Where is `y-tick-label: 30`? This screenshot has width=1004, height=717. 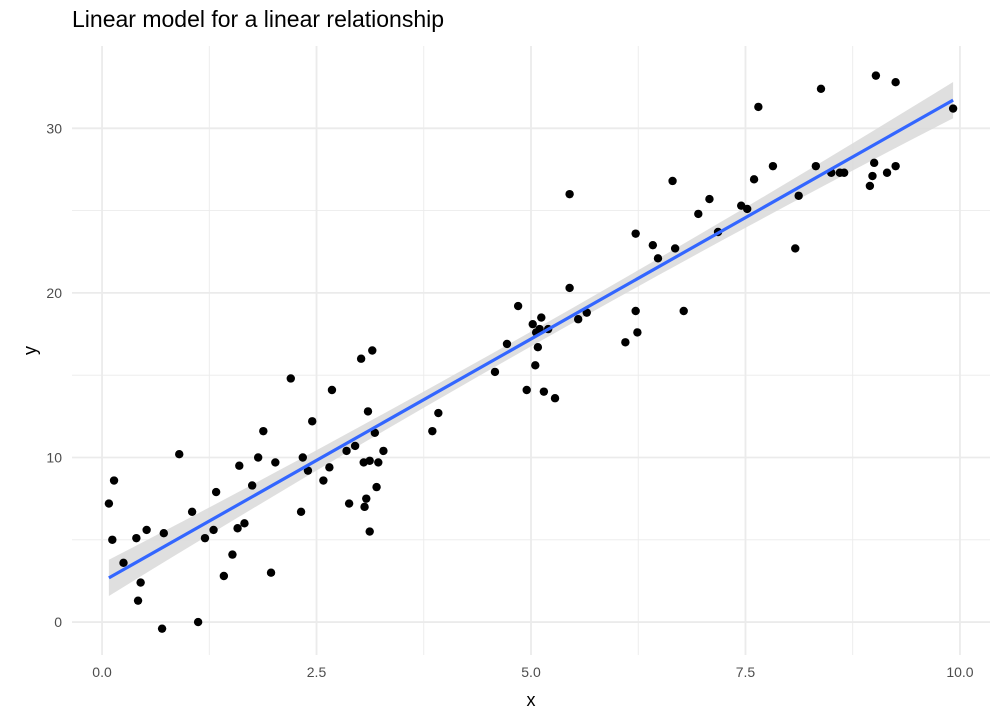
y-tick-label: 30 is located at coordinates (54, 128).